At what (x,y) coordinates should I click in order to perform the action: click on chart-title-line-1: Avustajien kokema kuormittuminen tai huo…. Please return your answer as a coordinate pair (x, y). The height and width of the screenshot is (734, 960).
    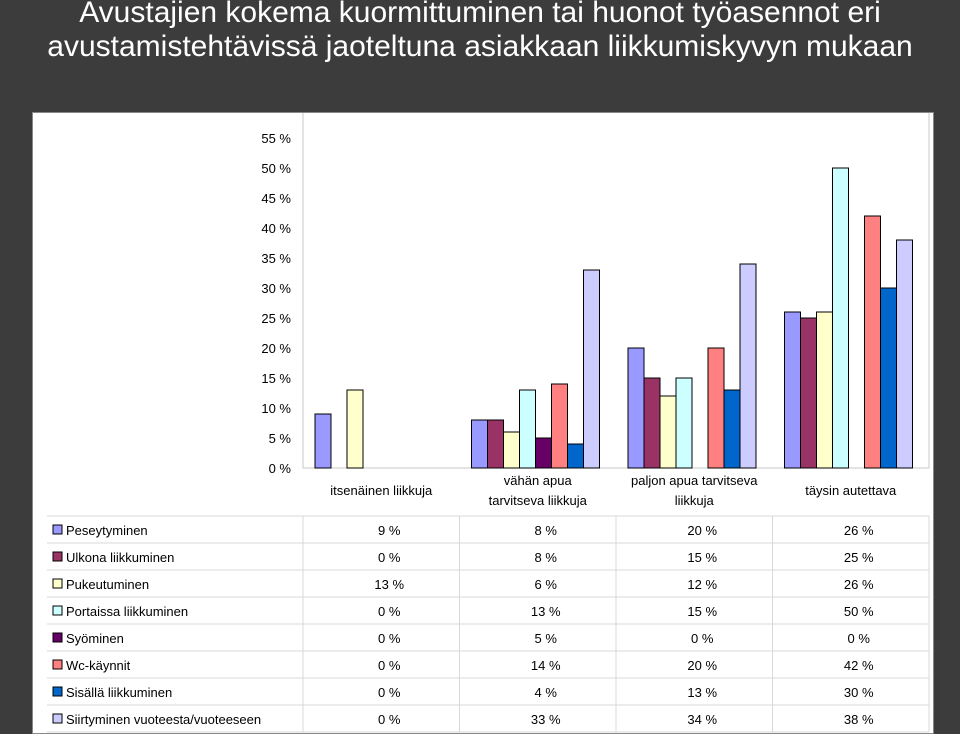
    Looking at the image, I should click on (480, 14).